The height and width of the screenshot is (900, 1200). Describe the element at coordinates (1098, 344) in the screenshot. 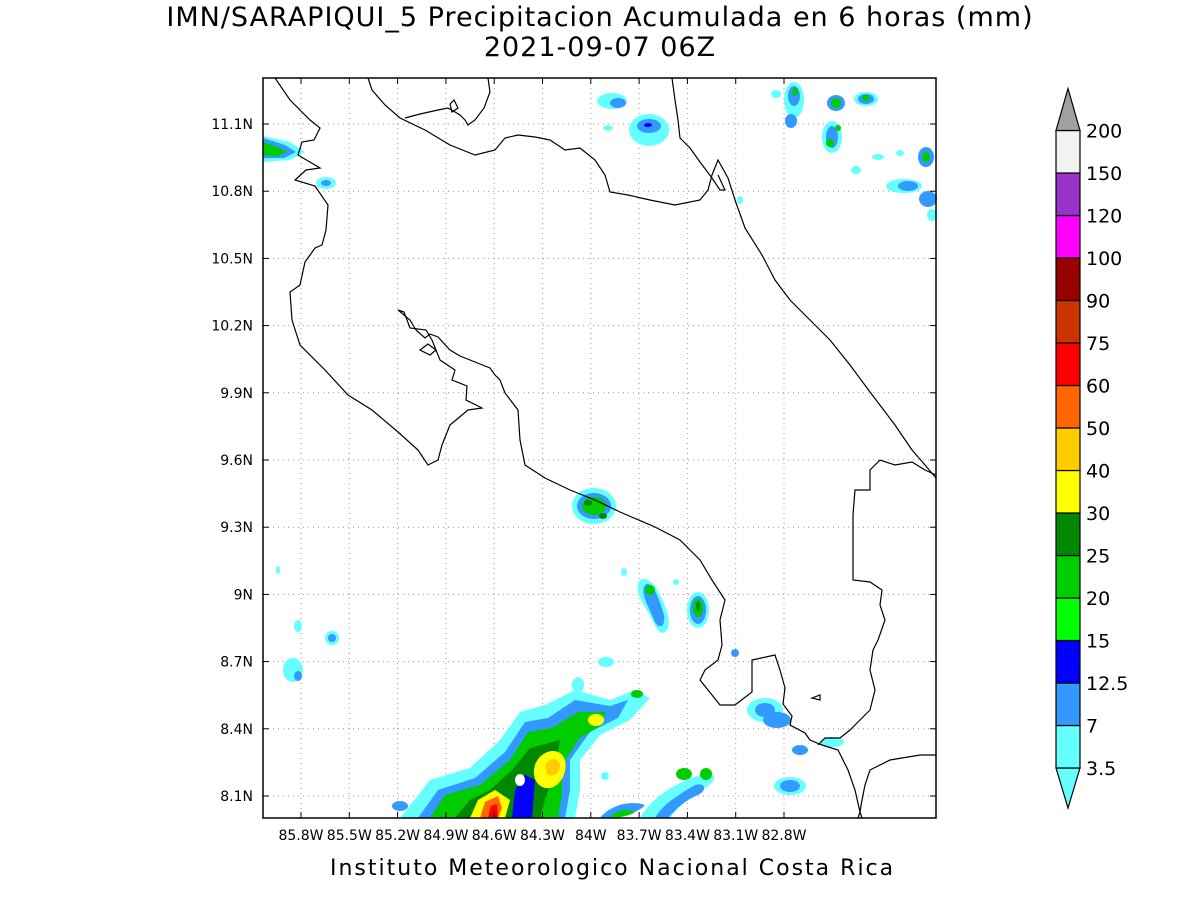

I see `colorbar-label: 75` at that location.